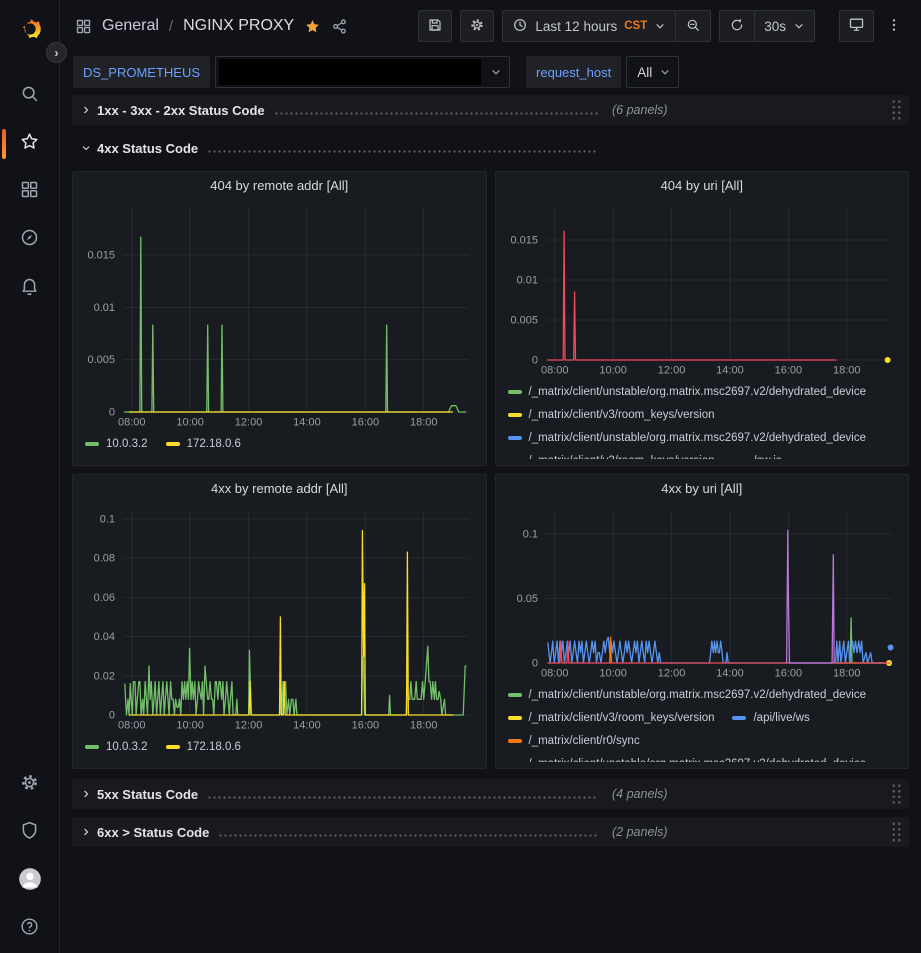  I want to click on sidebar-item-dashboards, so click(29, 192).